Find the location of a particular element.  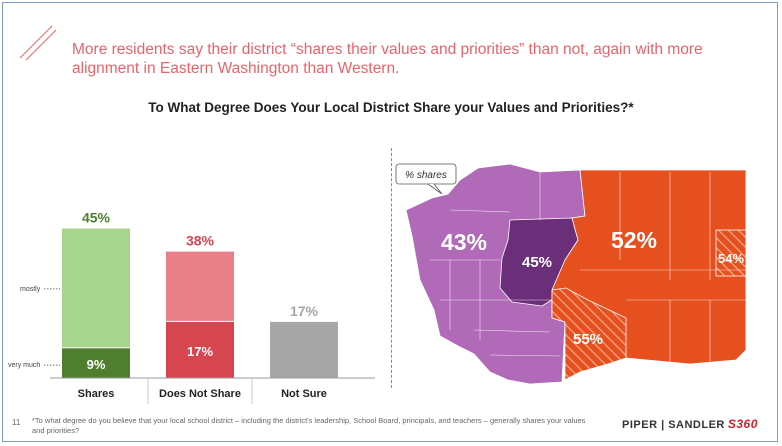

logo-accent: S360 is located at coordinates (742, 424).